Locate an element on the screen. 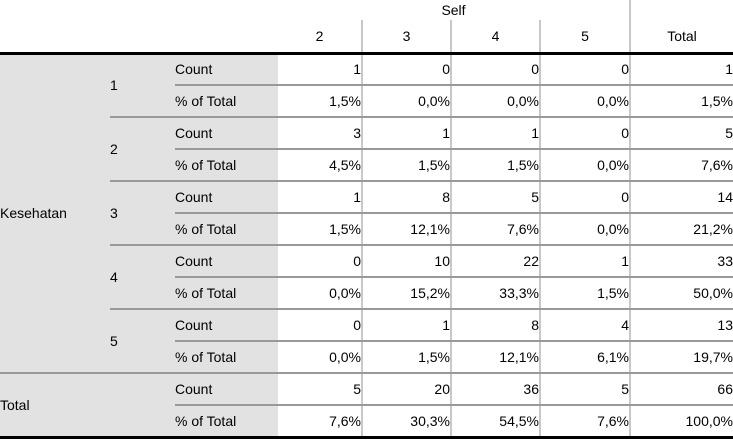  count-value-cell: 10 is located at coordinates (406, 261).